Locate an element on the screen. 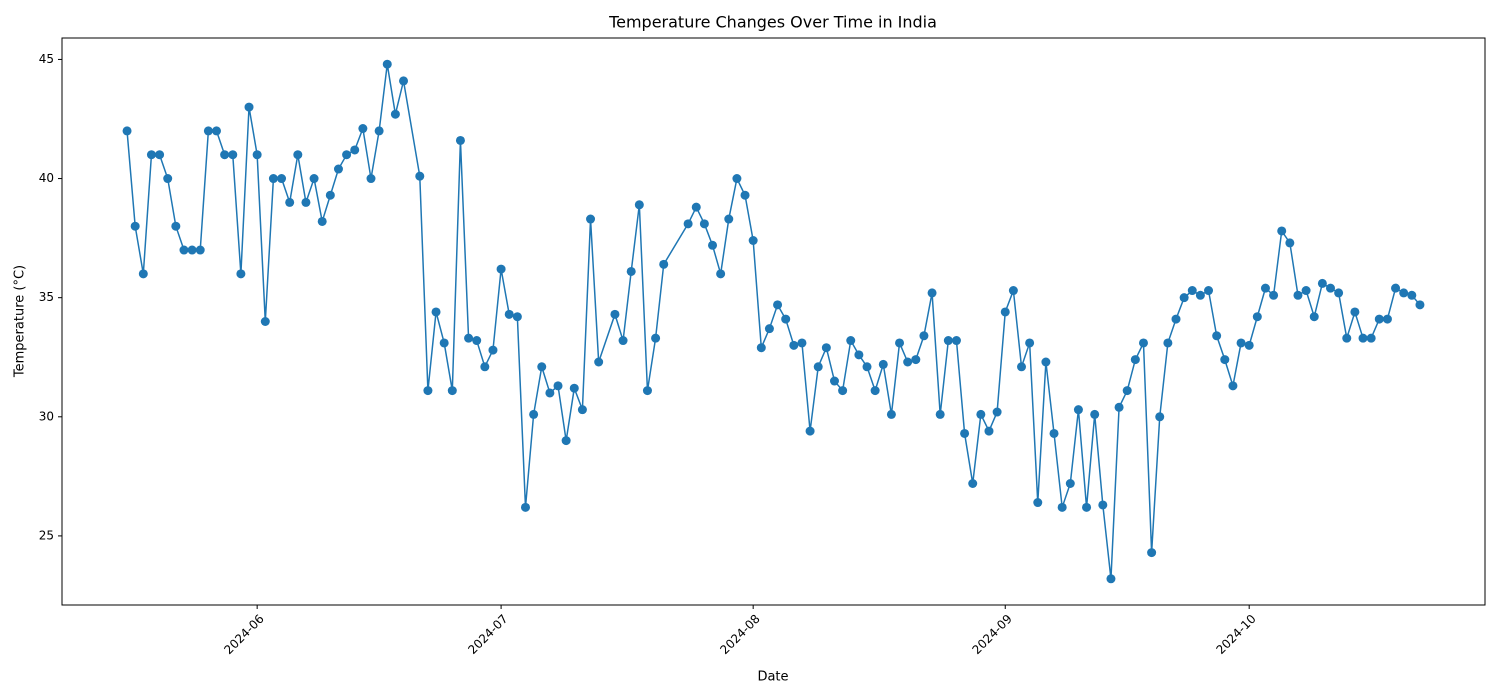 This screenshot has height=700, width=1500. x-tick-label: 2024-07 is located at coordinates (487, 634).